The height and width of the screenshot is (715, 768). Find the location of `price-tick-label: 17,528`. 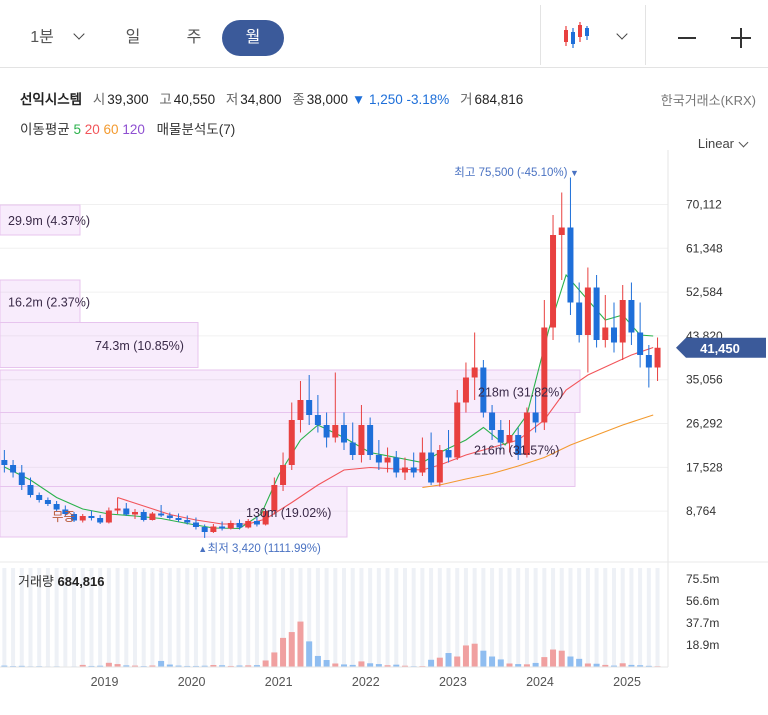

price-tick-label: 17,528 is located at coordinates (704, 467).